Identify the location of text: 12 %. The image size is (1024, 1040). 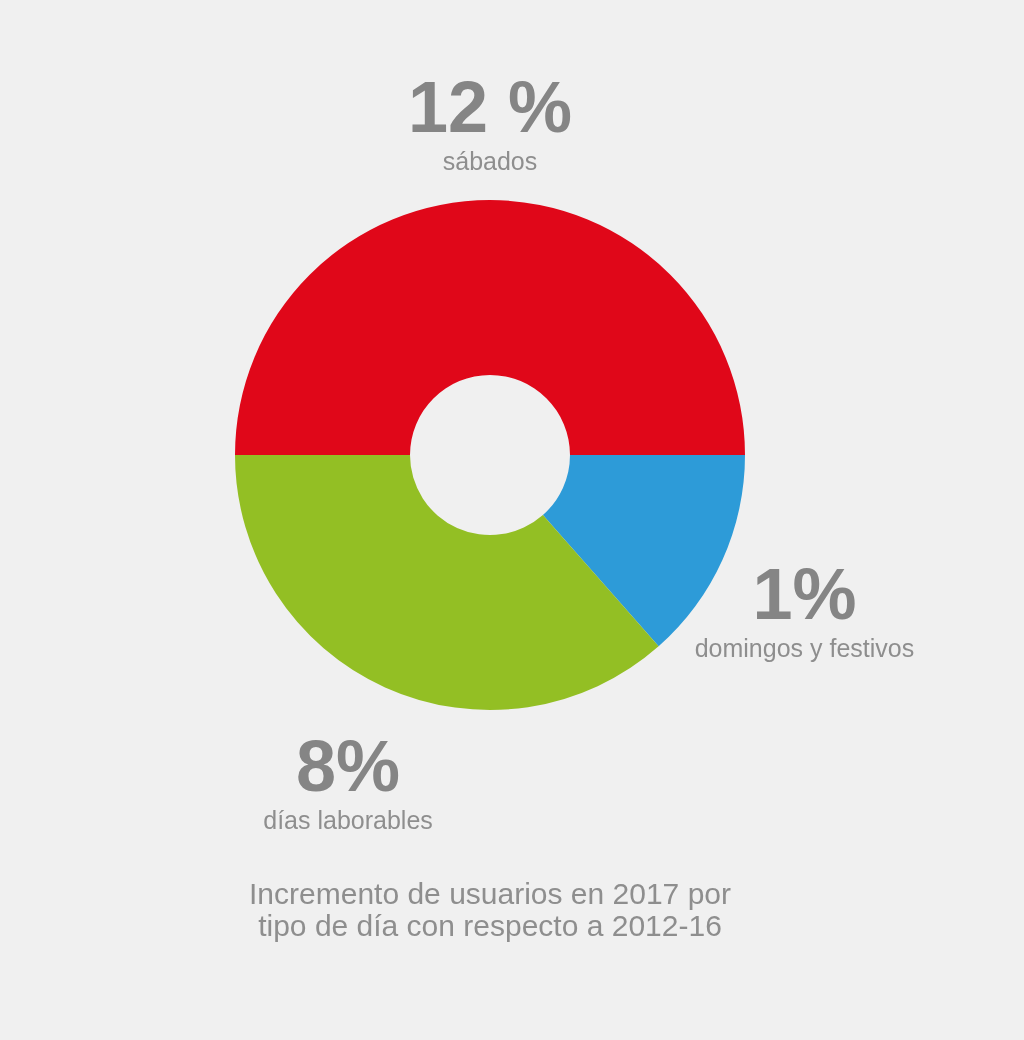
(490, 107).